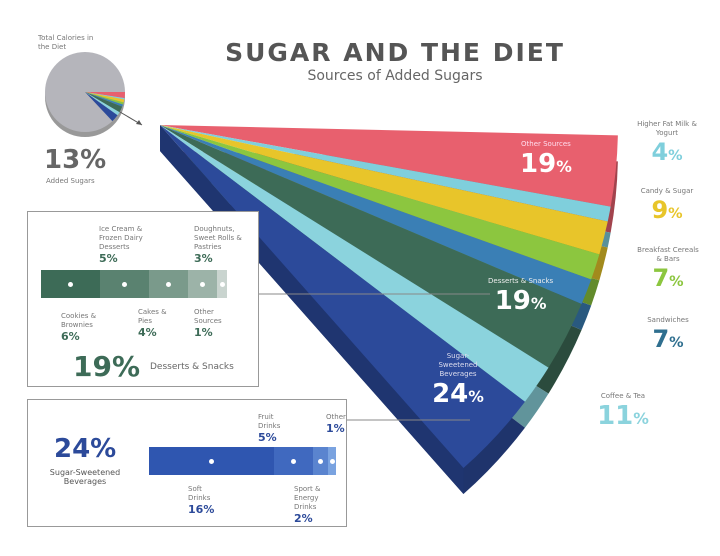 Image resolution: width=720 pixels, height=556 pixels. Describe the element at coordinates (395, 52) in the screenshot. I see `page-title: SUGAR AND THE DIET` at that location.